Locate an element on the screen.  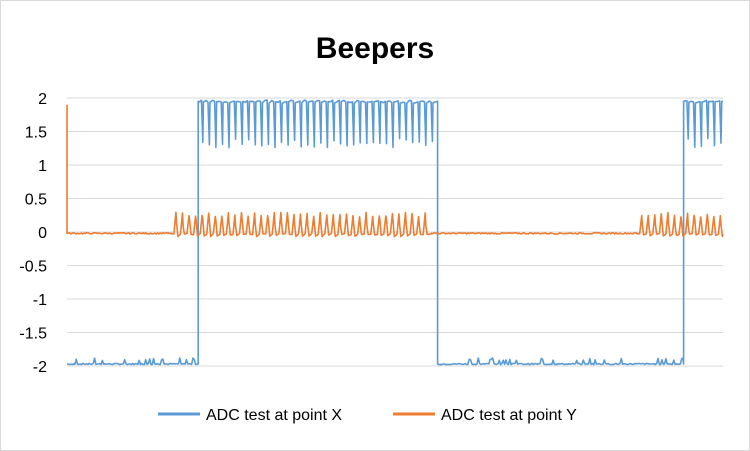
y-axis: 2 1.5 1 0.5 0 -0.5 -1 -1.5 -2 is located at coordinates (33, 233).